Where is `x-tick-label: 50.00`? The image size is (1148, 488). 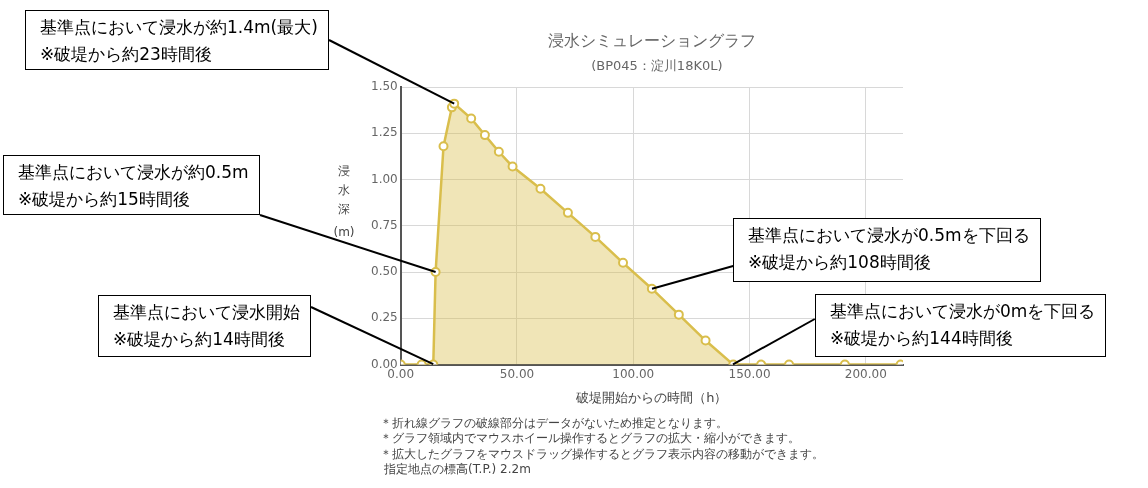
x-tick-label: 50.00 is located at coordinates (517, 373).